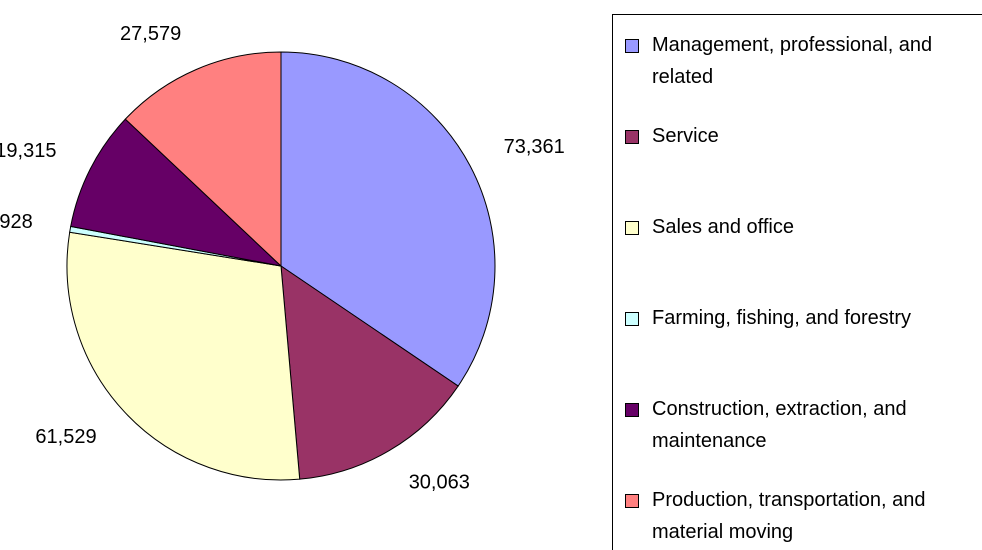  I want to click on legend-label: Management, professional, and related, so click(792, 61).